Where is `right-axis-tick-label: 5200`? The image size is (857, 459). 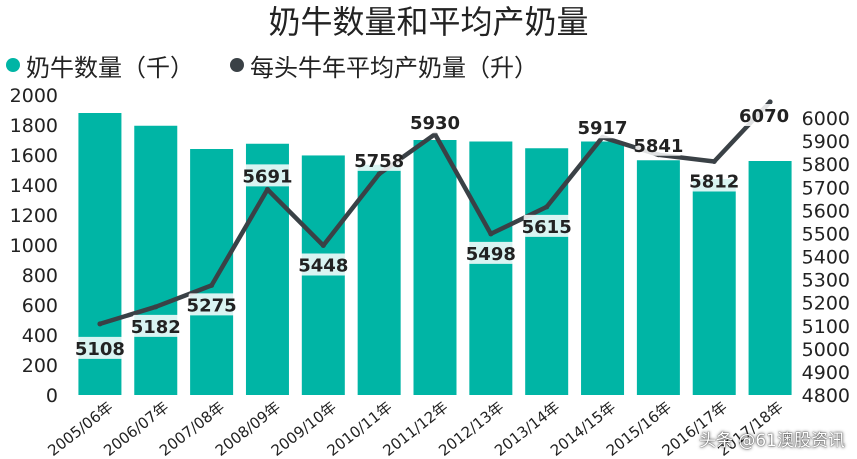
right-axis-tick-label: 5200 is located at coordinates (826, 304).